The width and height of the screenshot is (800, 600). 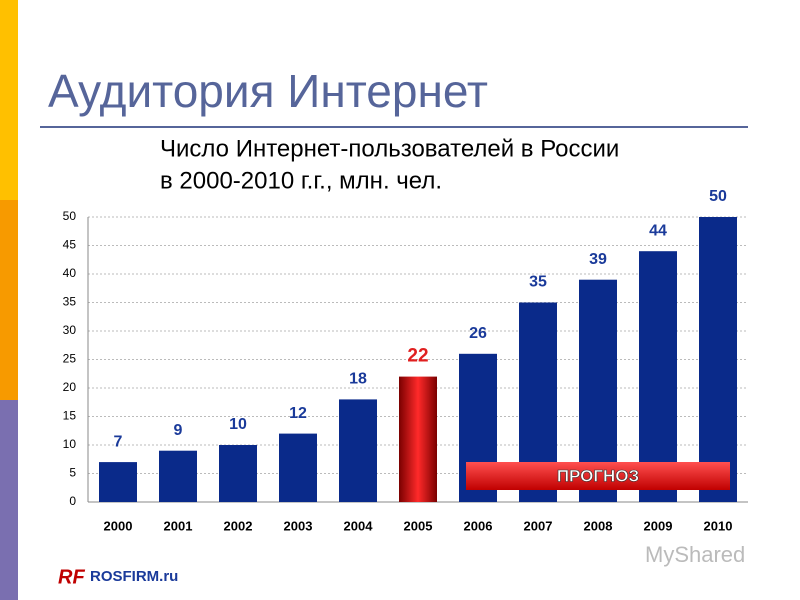 What do you see at coordinates (71, 577) in the screenshot?
I see `logo-mark: RF` at bounding box center [71, 577].